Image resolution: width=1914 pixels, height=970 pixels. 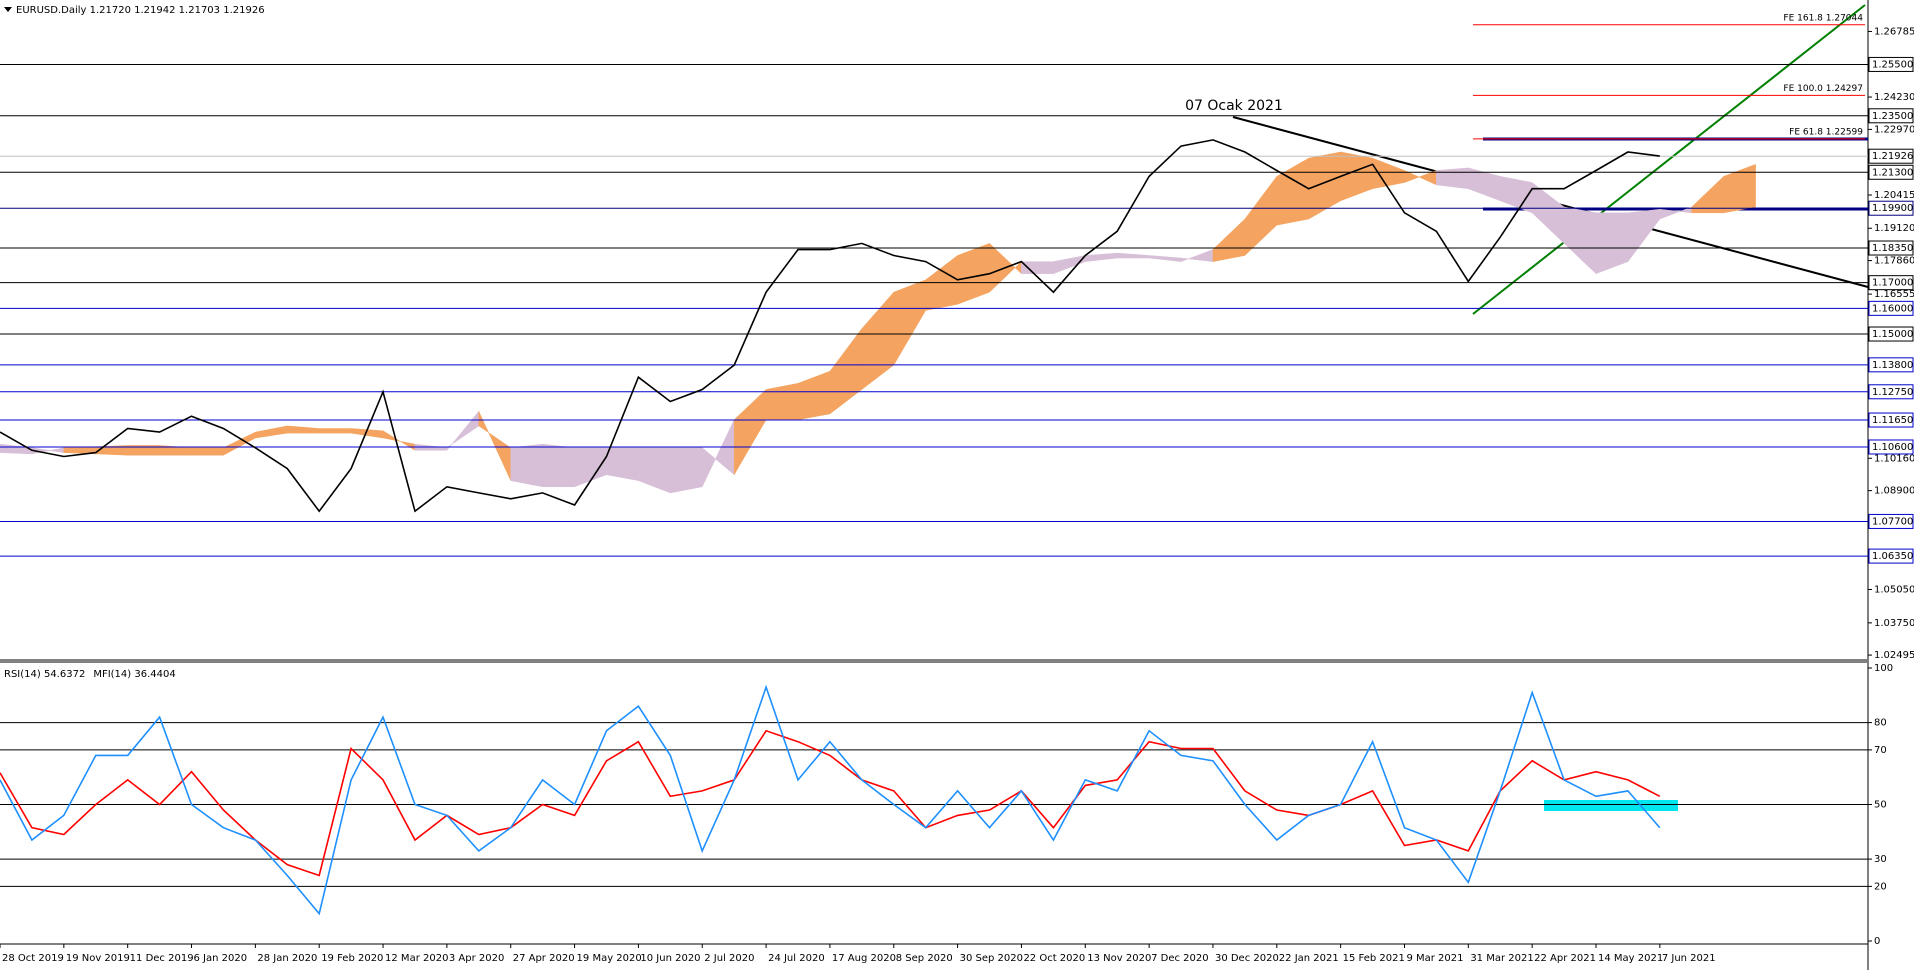 What do you see at coordinates (1894, 129) in the screenshot?
I see `y-tick-label: 1.22970` at bounding box center [1894, 129].